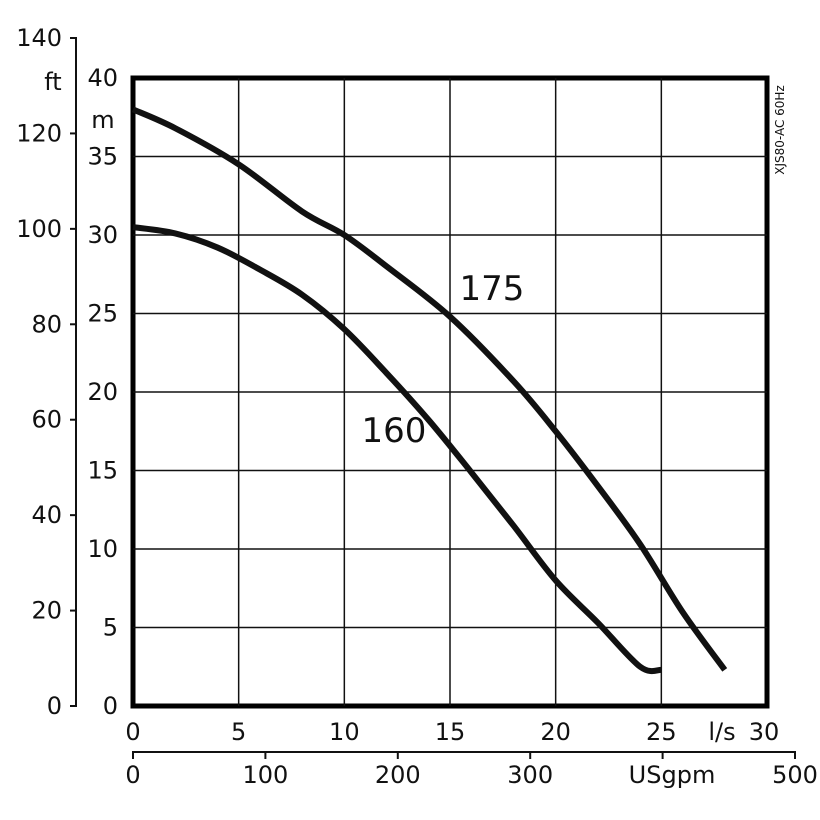 This screenshot has height=820, width=820. I want to click on ft-tick-label: 140, so click(39, 38).